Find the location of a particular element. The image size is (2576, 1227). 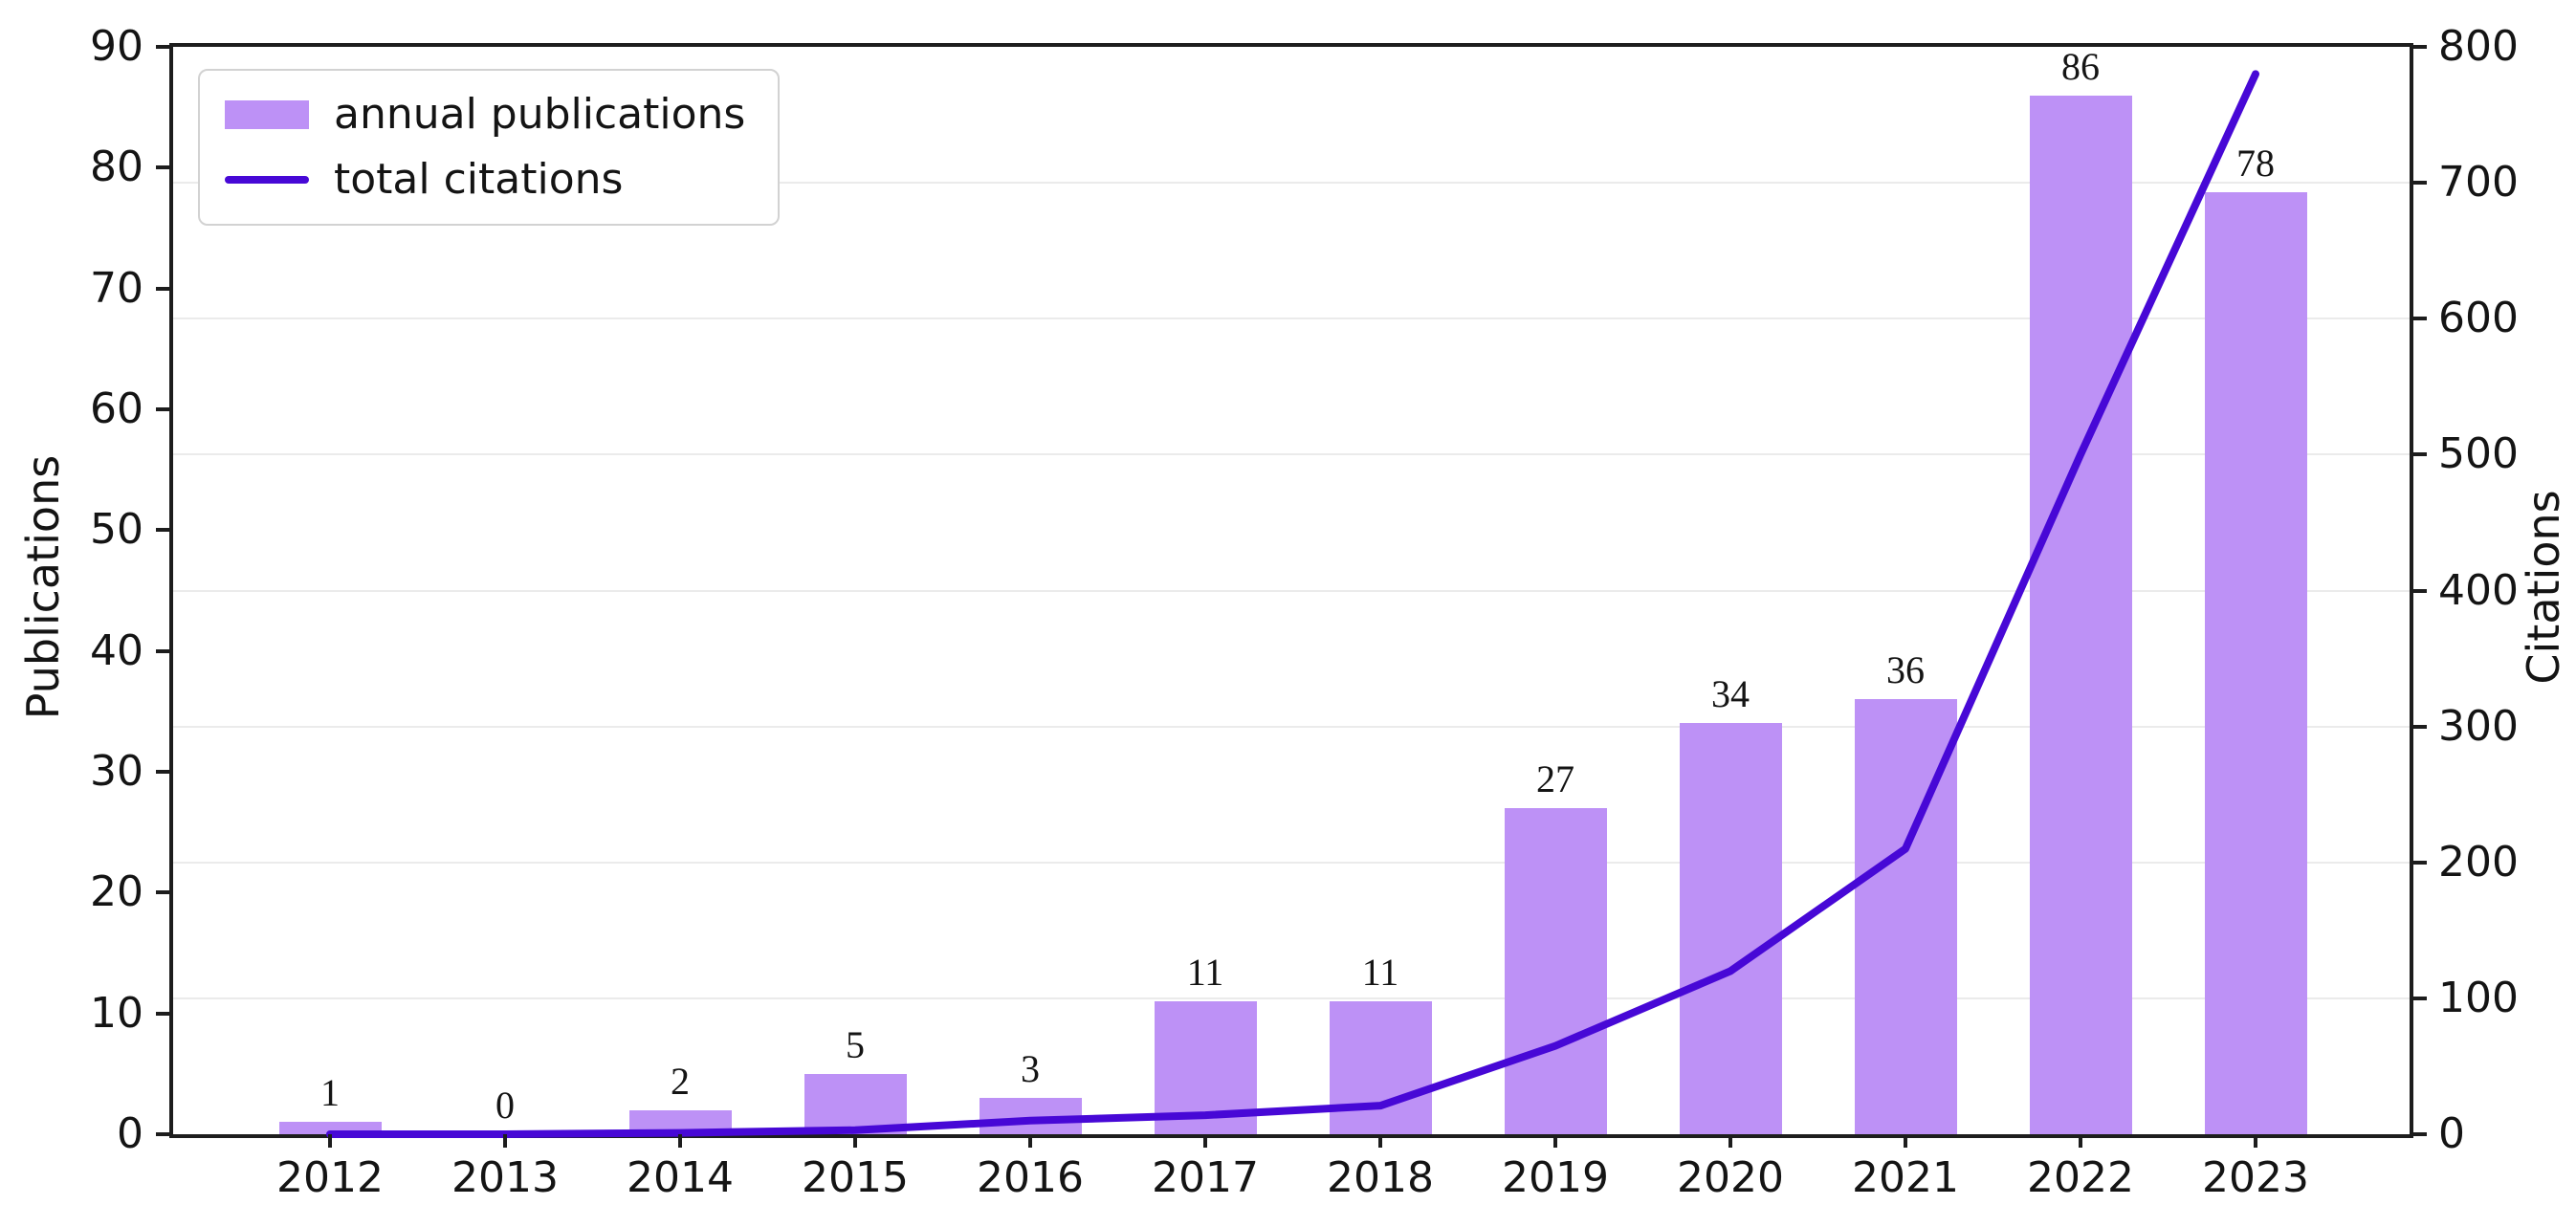

x-tick-2012 is located at coordinates (330, 1141).